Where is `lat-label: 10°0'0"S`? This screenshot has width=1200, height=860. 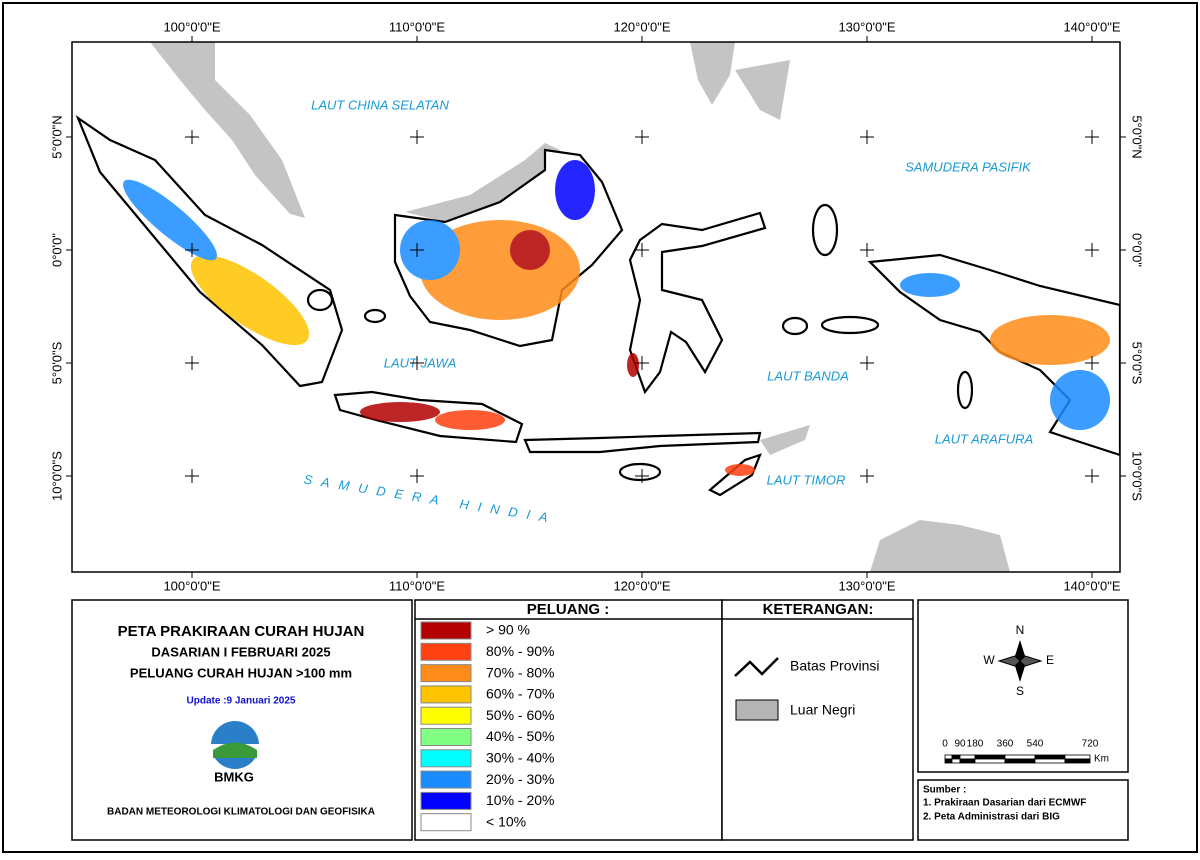
lat-label: 10°0'0"S is located at coordinates (1137, 476).